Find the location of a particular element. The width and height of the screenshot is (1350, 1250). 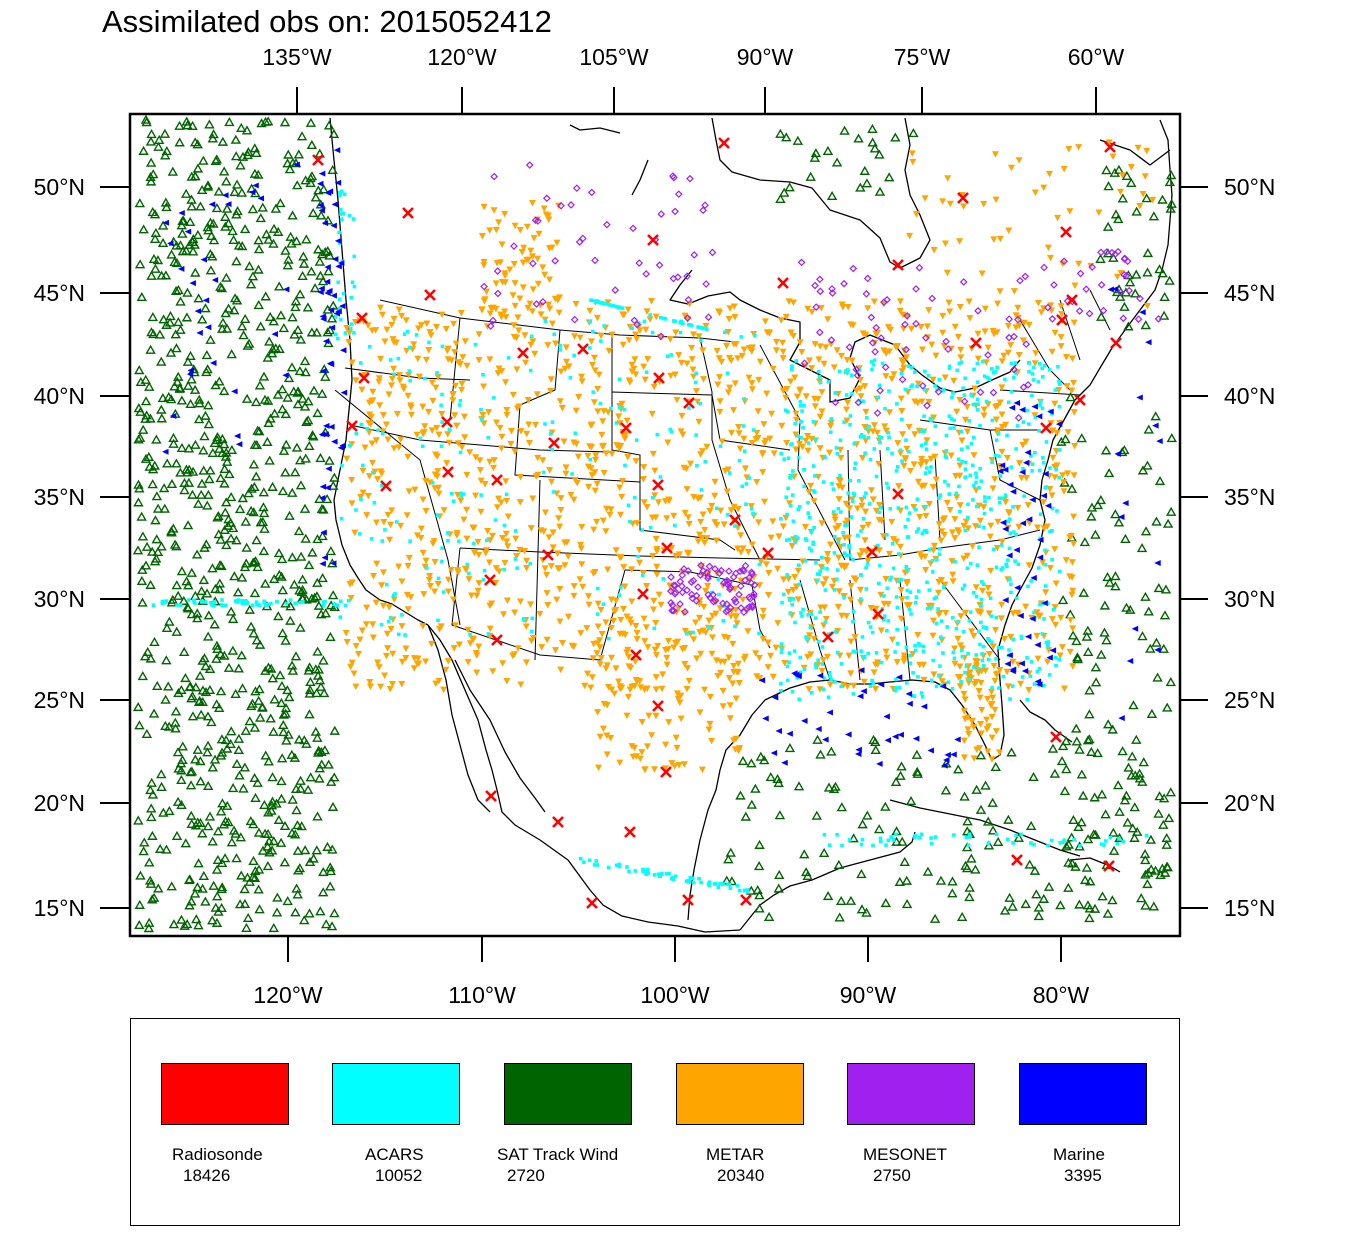

top-axis-label: 90°W is located at coordinates (765, 57).